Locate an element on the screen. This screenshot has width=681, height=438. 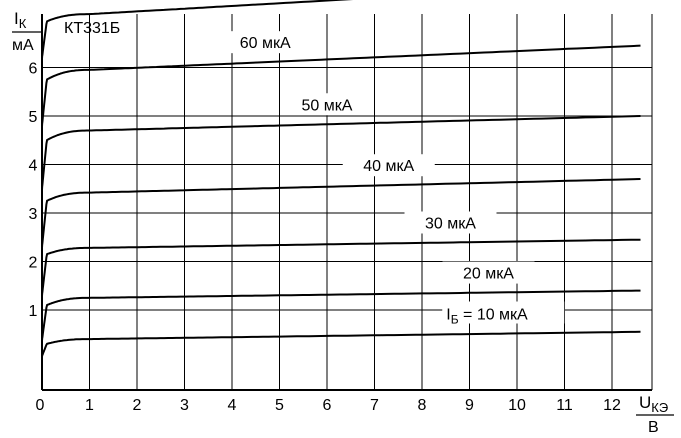
x-axis-label: UКЭ В is located at coordinates (655, 414).